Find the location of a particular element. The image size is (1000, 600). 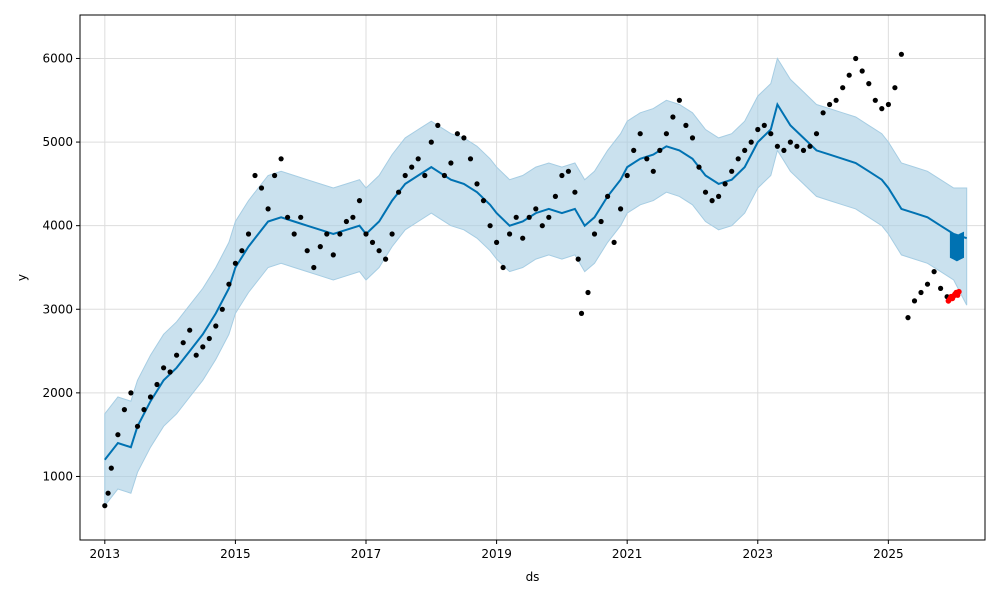

x-tick-label: 2013 is located at coordinates (105, 554).